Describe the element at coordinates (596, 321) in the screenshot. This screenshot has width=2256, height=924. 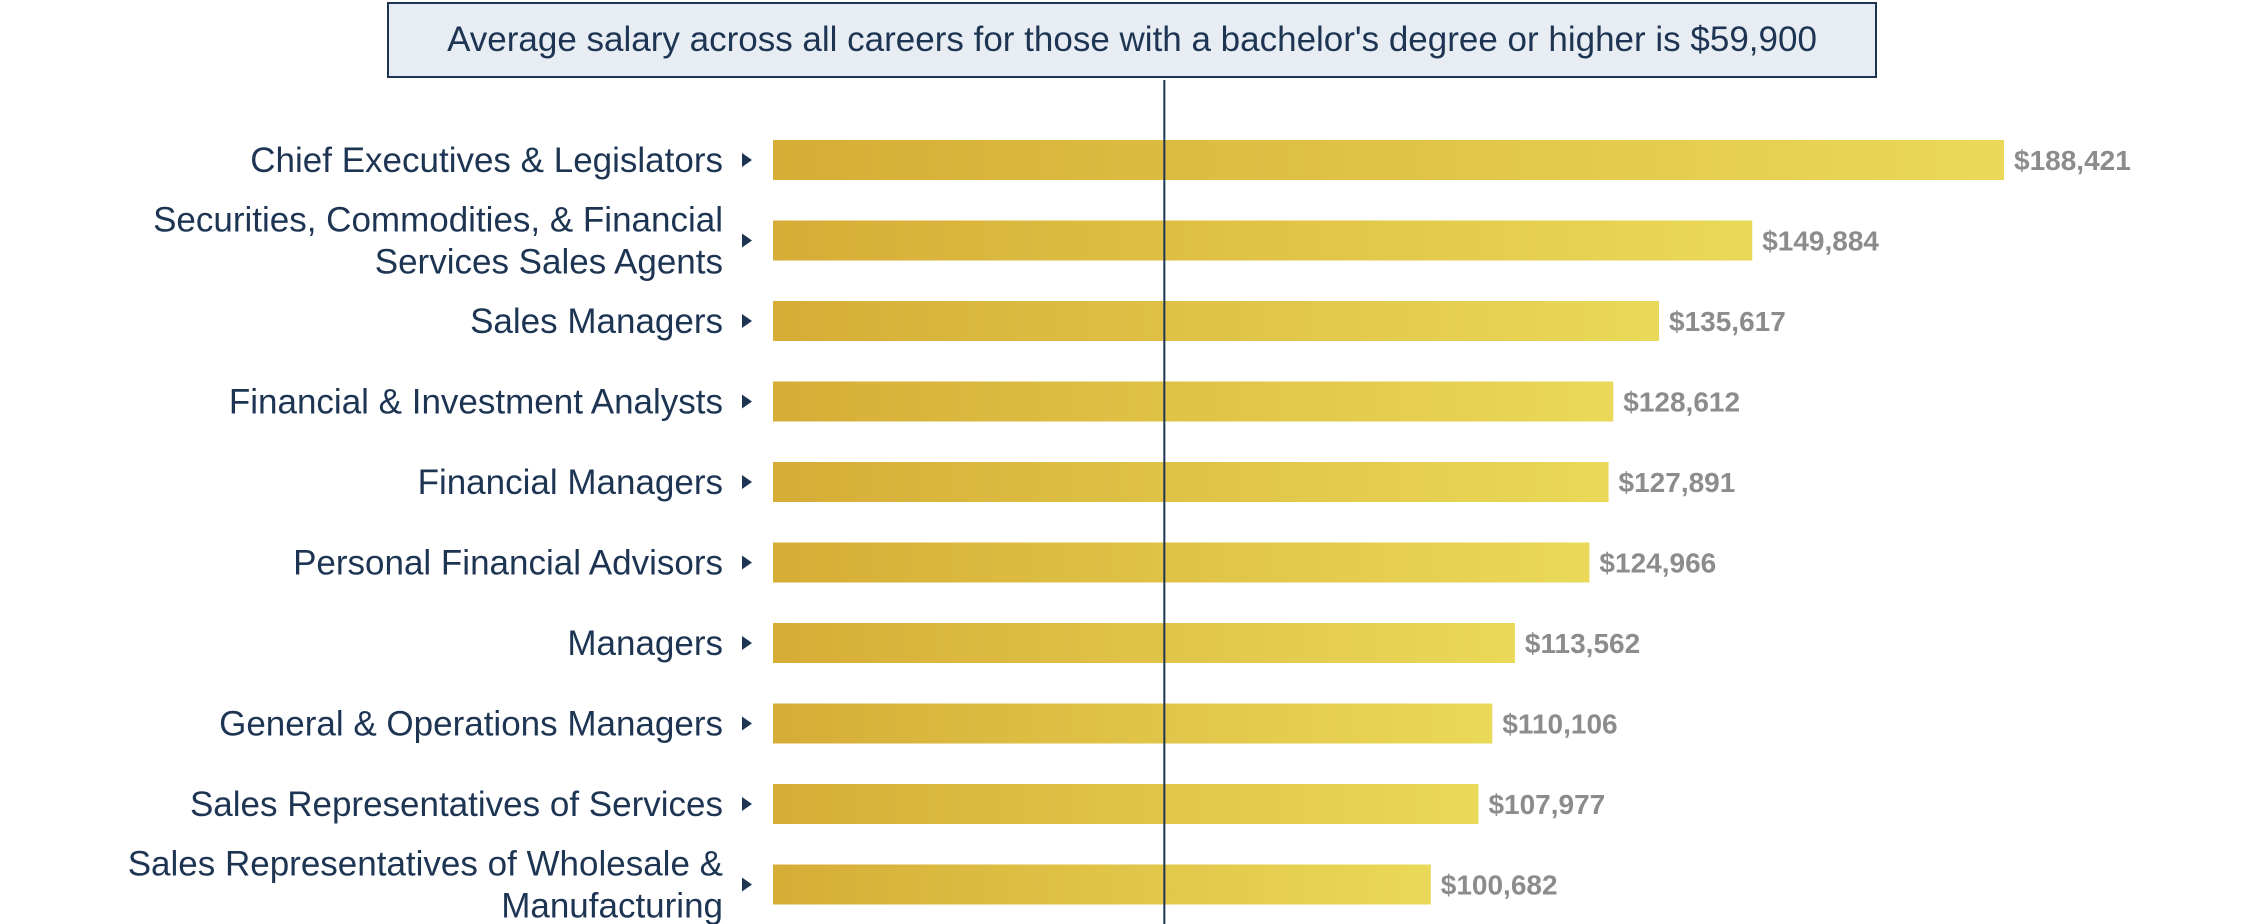
I see `category-label: Sales Managers` at that location.